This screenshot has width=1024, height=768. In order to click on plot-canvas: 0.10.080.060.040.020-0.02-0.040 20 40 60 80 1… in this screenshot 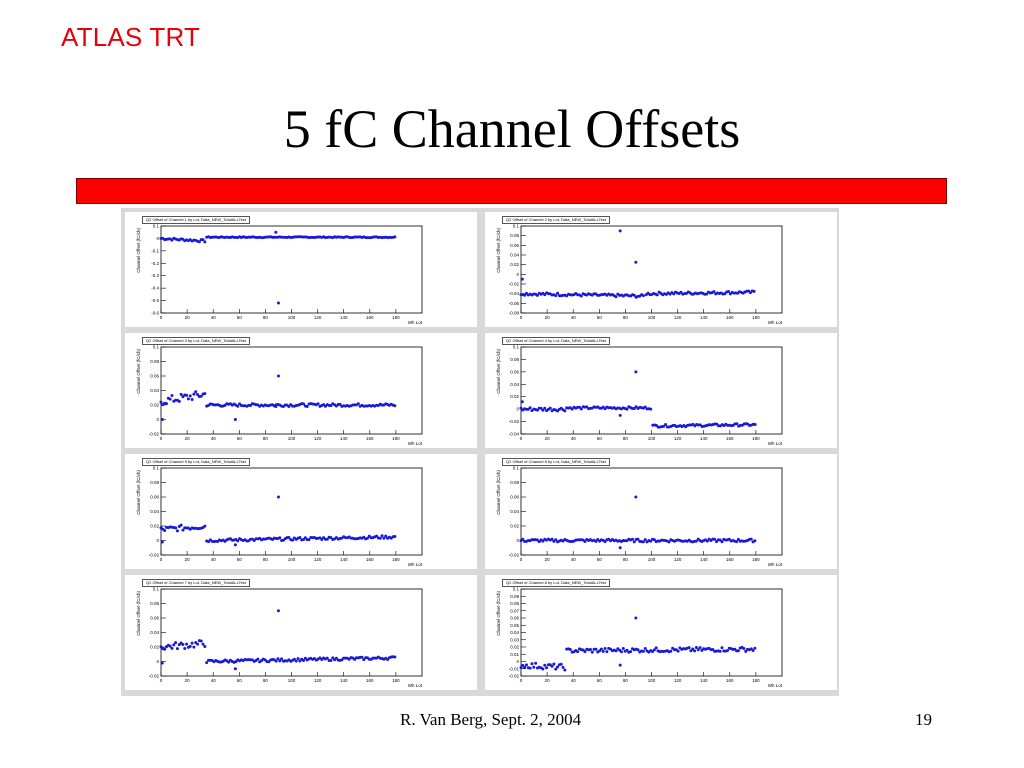, I will do `click(639, 396)`.